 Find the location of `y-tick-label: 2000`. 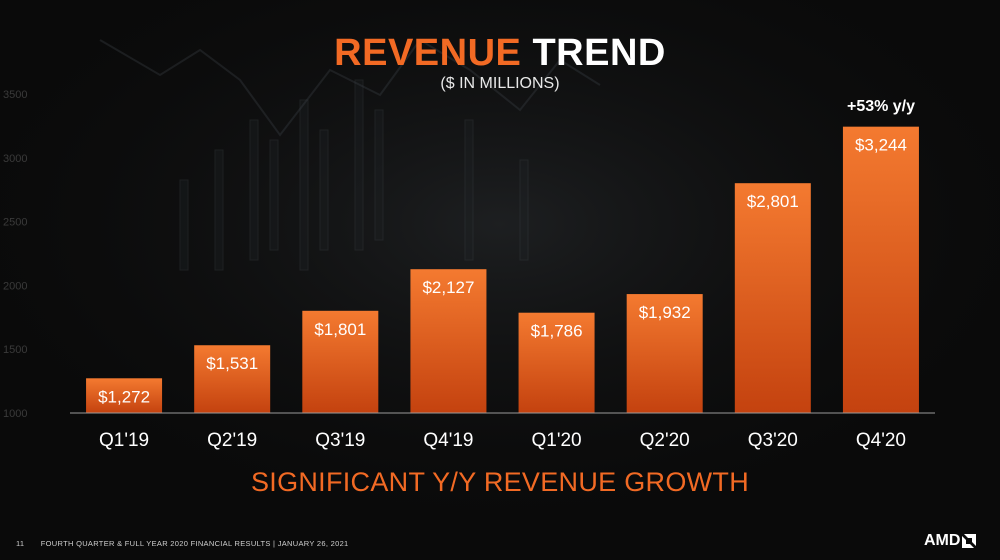

y-tick-label: 2000 is located at coordinates (15, 286).